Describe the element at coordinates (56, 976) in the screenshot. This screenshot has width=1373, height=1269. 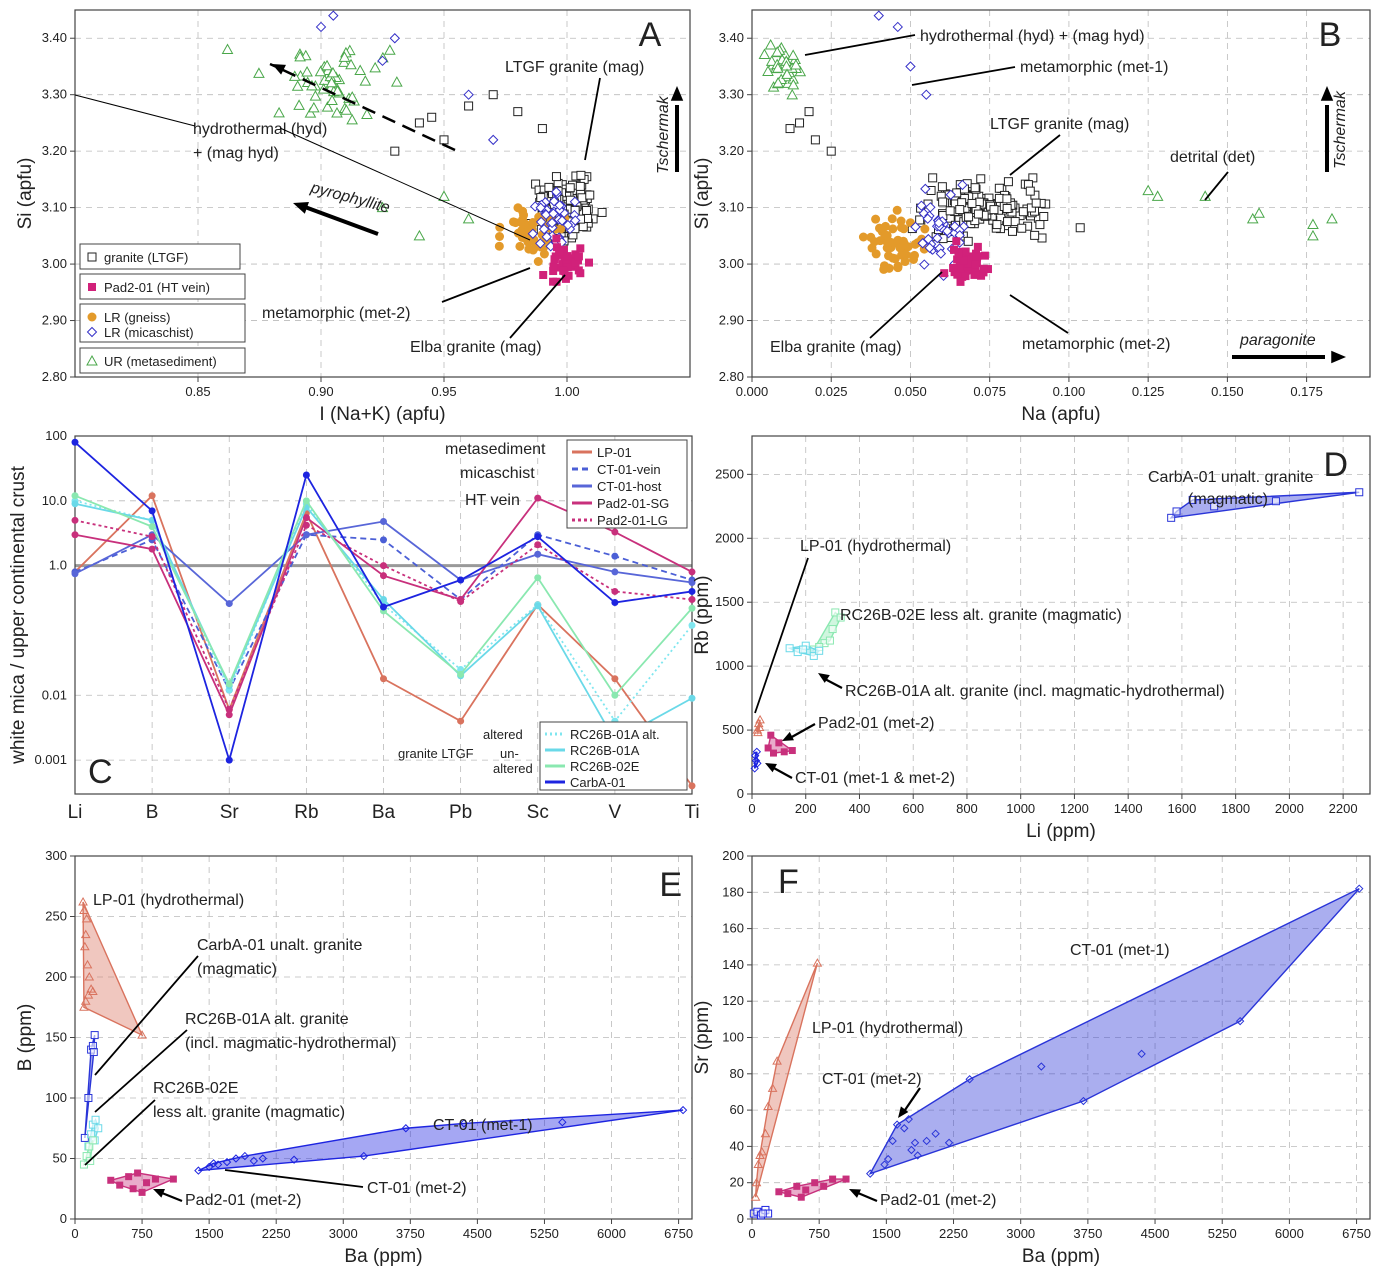
I see `y-tick-label: 200` at that location.